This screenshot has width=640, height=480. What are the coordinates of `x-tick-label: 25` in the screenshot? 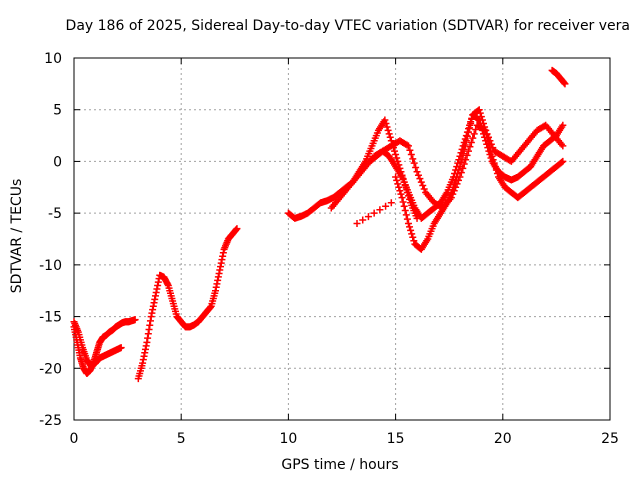 It's located at (610, 439).